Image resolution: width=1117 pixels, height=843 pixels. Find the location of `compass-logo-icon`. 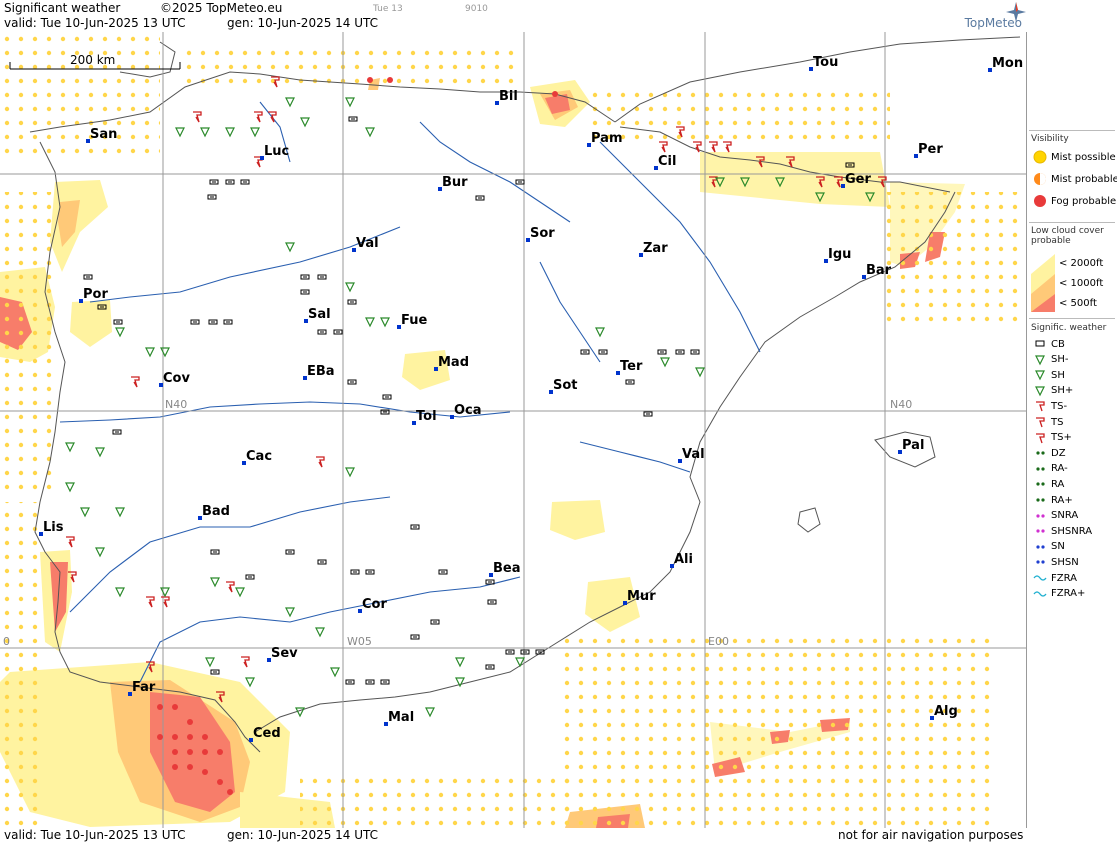

compass-logo-icon is located at coordinates (1016, 12).